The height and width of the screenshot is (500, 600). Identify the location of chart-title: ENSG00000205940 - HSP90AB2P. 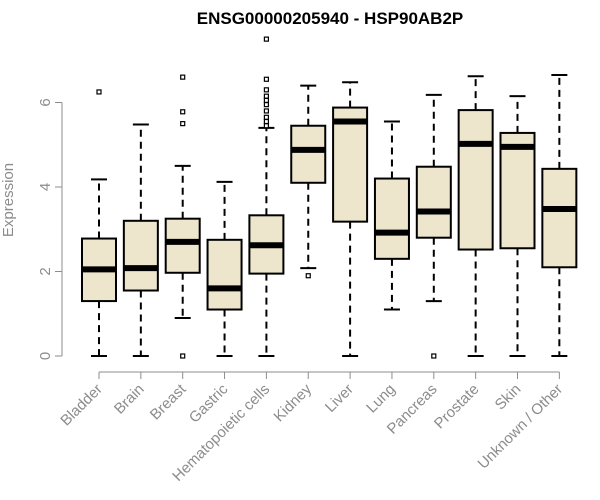
(330, 18).